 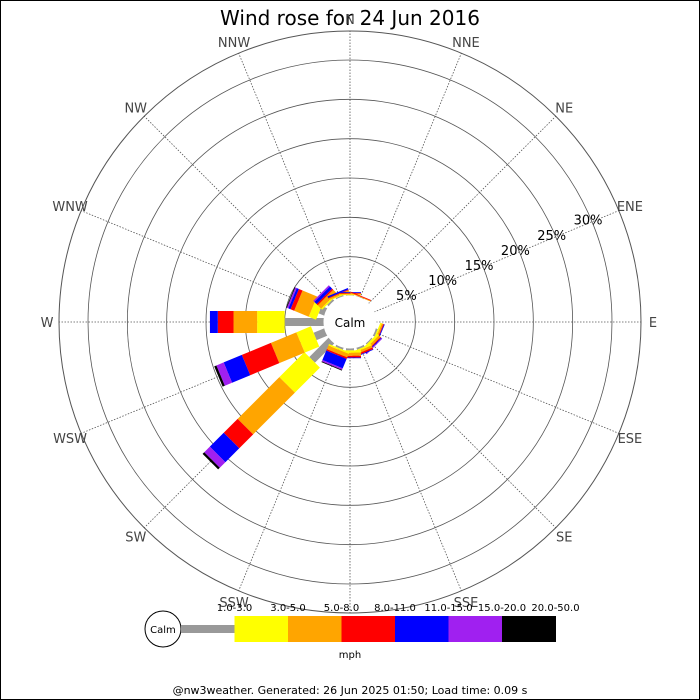 I want to click on ring-label-10: 10%, so click(x=442, y=281).